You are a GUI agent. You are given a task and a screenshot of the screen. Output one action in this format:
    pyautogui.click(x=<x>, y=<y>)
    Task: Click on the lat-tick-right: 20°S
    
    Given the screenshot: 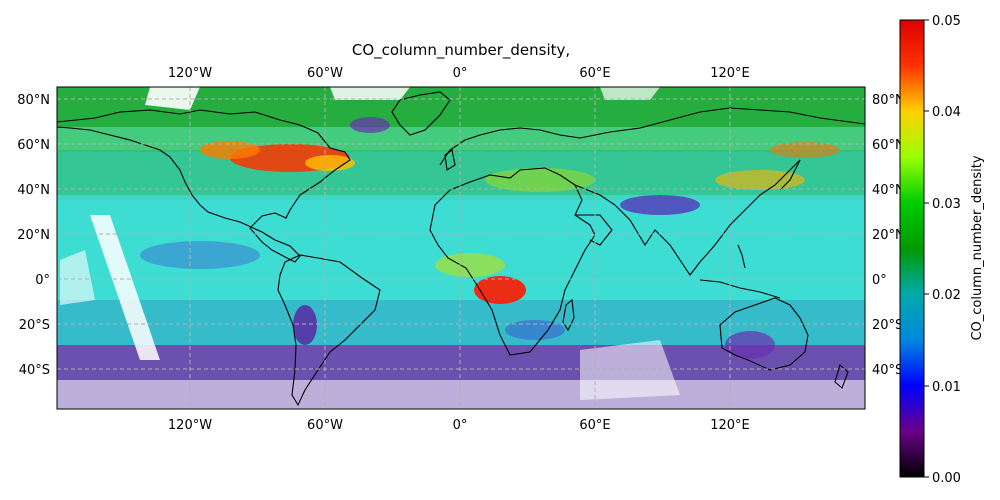 What is the action you would take?
    pyautogui.click(x=887, y=325)
    